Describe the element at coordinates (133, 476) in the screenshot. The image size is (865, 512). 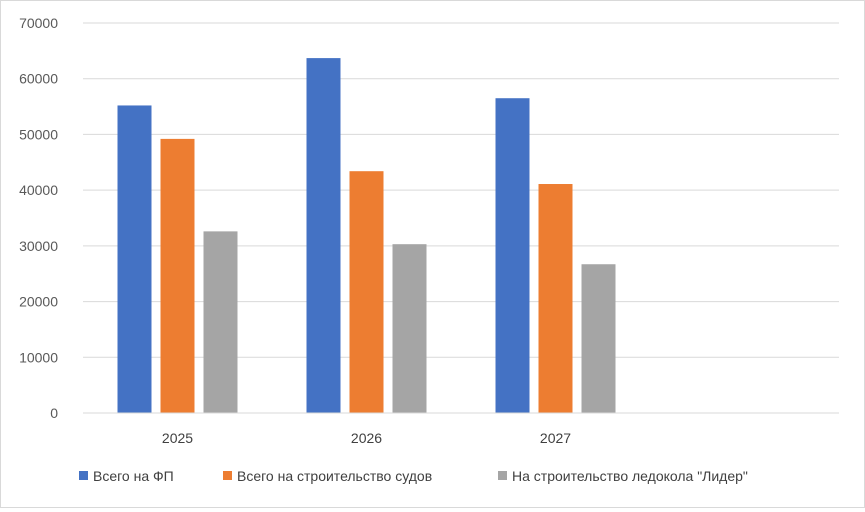
I see `legend-label-0: Всего на ФП` at that location.